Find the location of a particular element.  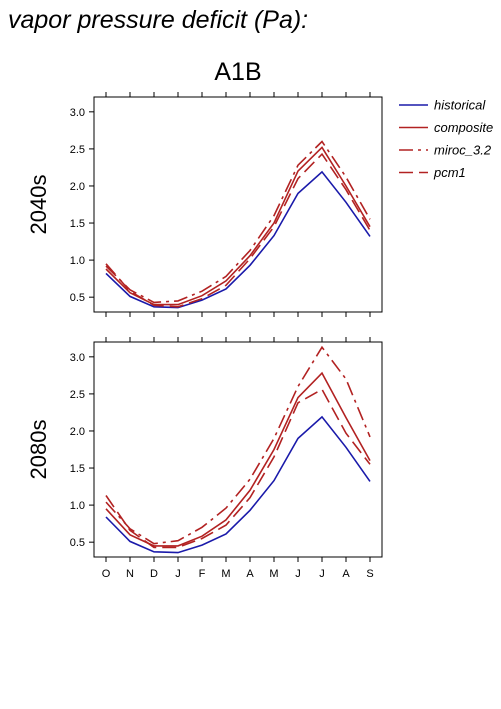

scenario-title: A1B is located at coordinates (237, 72).